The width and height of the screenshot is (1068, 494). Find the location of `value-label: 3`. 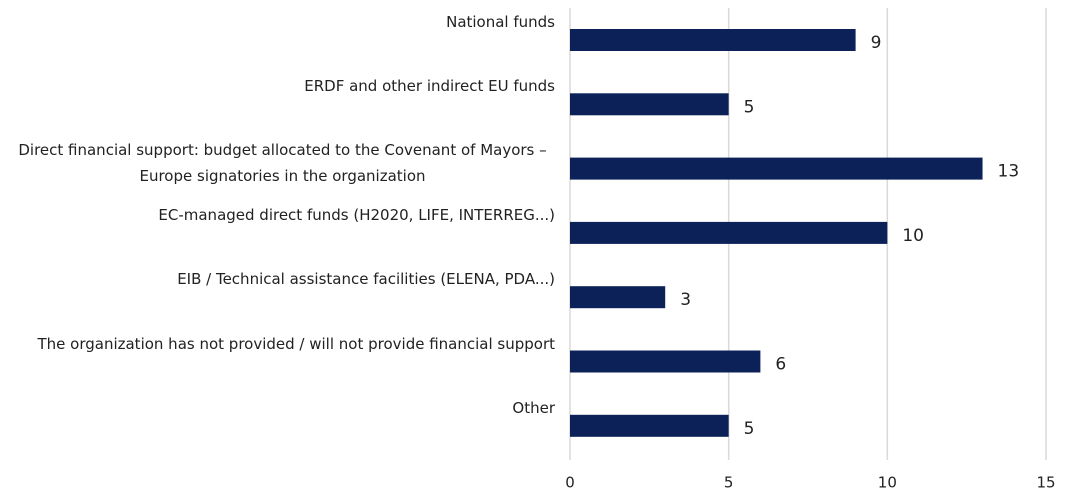

value-label: 3 is located at coordinates (685, 300).